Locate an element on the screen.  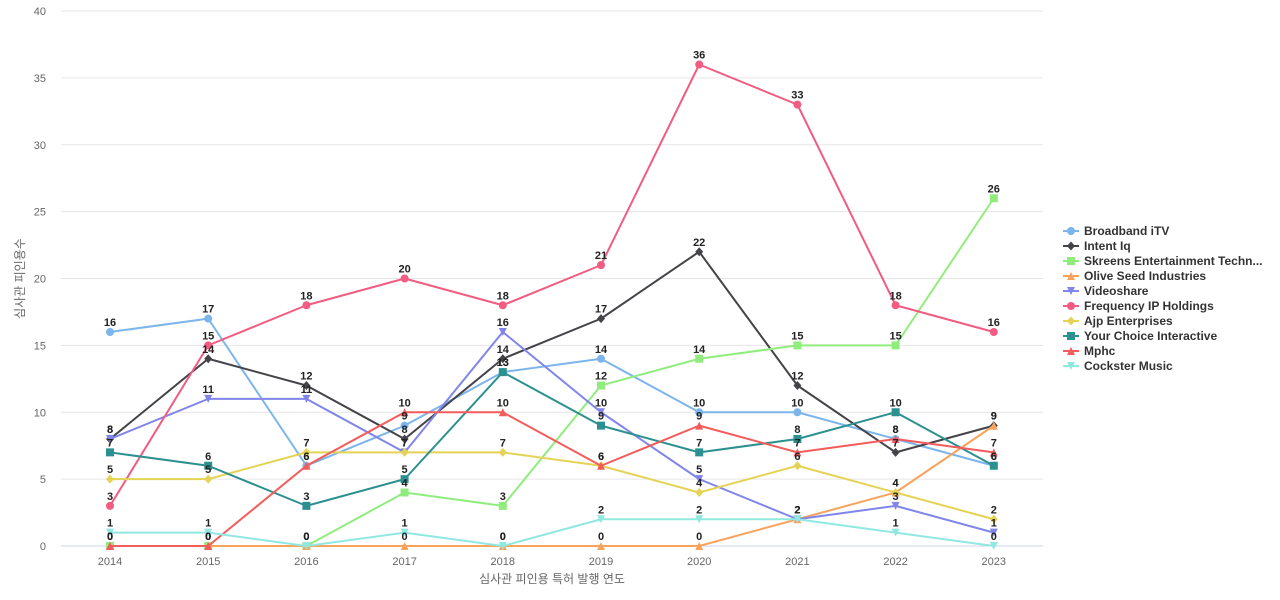
data-label-ajp-enterprises: 4 is located at coordinates (896, 484).